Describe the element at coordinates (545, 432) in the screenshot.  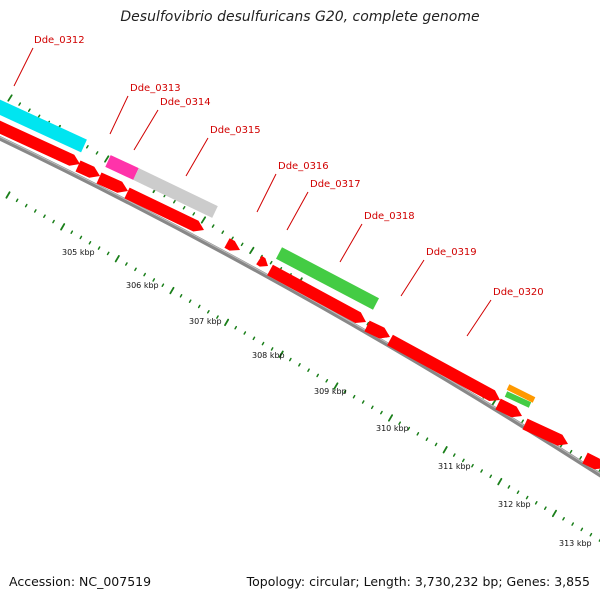
I see `cds-dde-0322-arrow` at that location.